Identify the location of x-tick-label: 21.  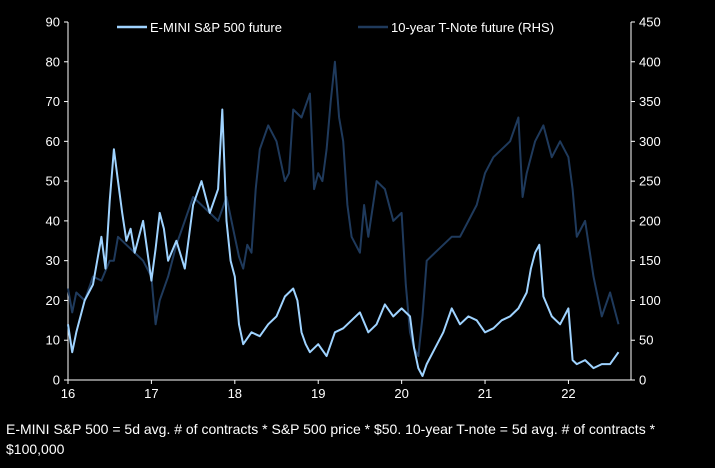
(485, 393).